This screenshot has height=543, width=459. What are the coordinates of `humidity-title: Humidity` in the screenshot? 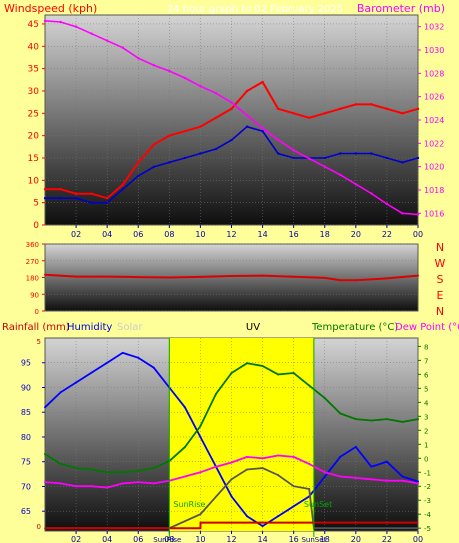 It's located at (89, 327).